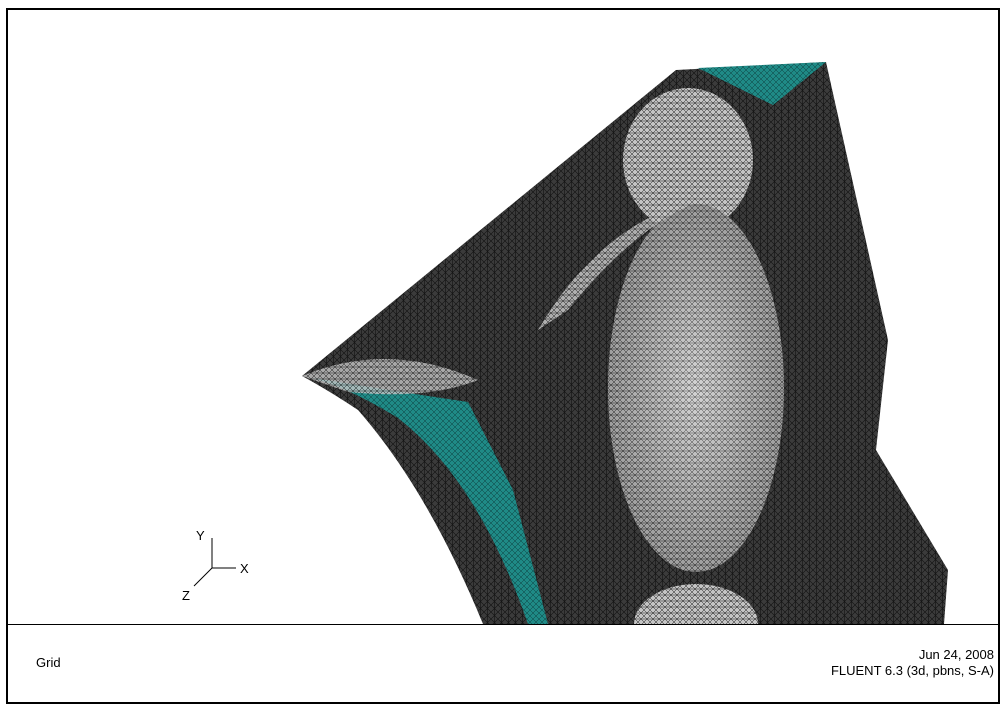 The image size is (1004, 706). What do you see at coordinates (390, 376) in the screenshot?
I see `curved-blade-left` at bounding box center [390, 376].